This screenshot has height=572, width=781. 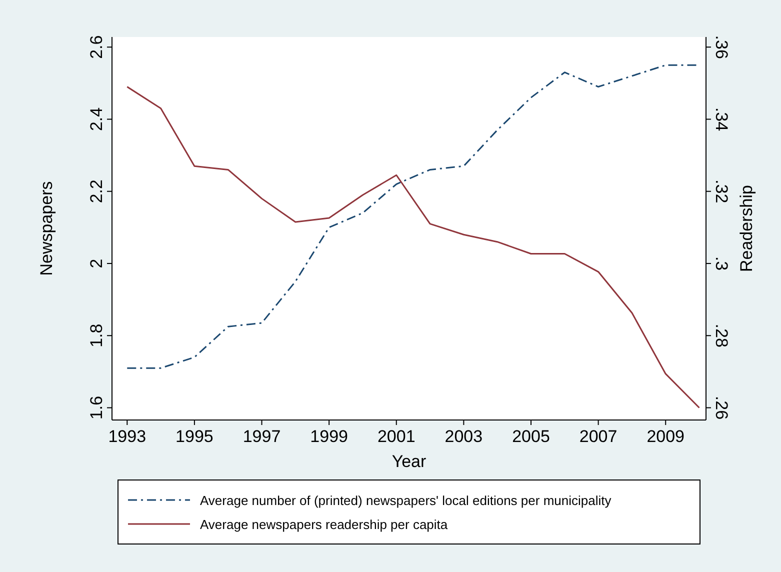 I want to click on y-tick-label: 2.2, so click(x=96, y=192).